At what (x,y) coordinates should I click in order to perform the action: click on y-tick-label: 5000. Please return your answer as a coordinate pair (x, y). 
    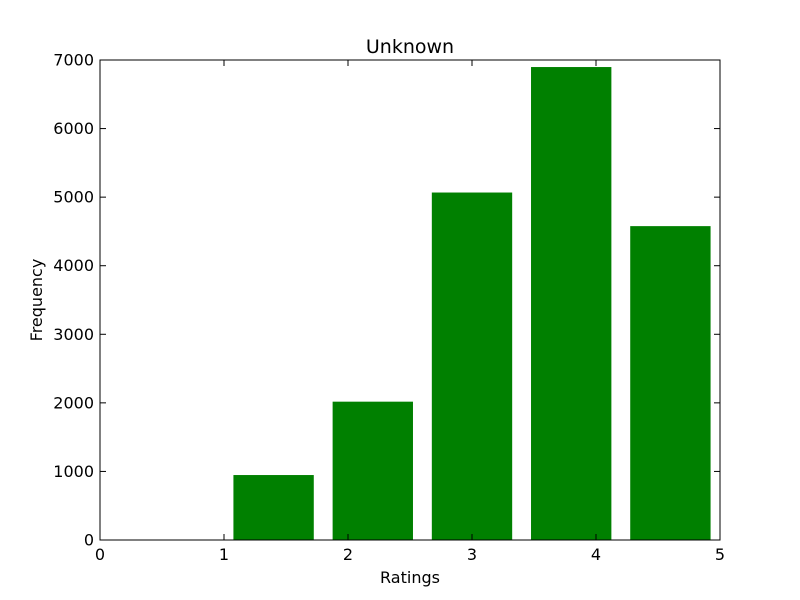
    Looking at the image, I should click on (73, 197).